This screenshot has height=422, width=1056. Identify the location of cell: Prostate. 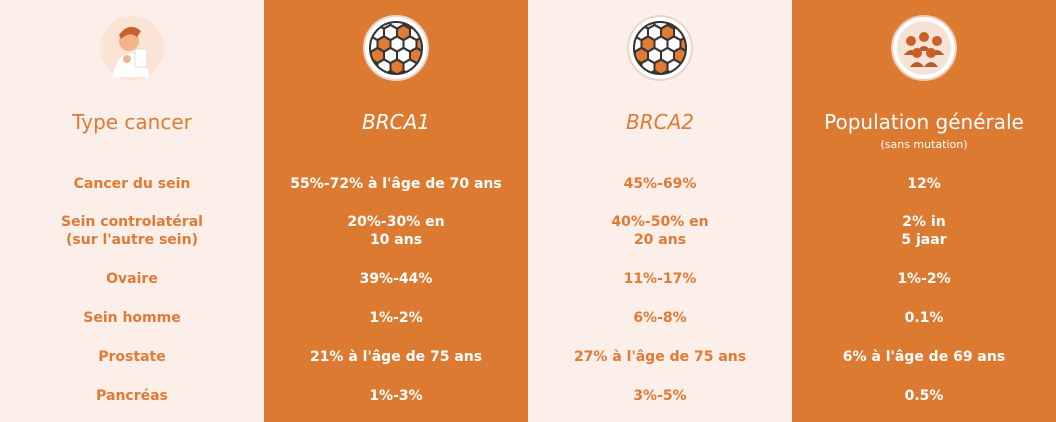
(132, 357).